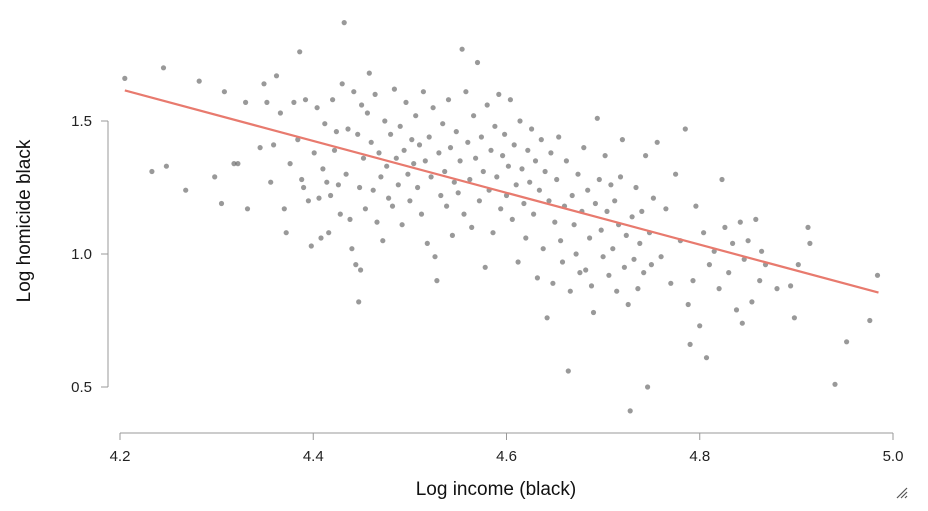 The image size is (928, 511). Describe the element at coordinates (81, 121) in the screenshot. I see `y-tick-label: 1.5` at that location.